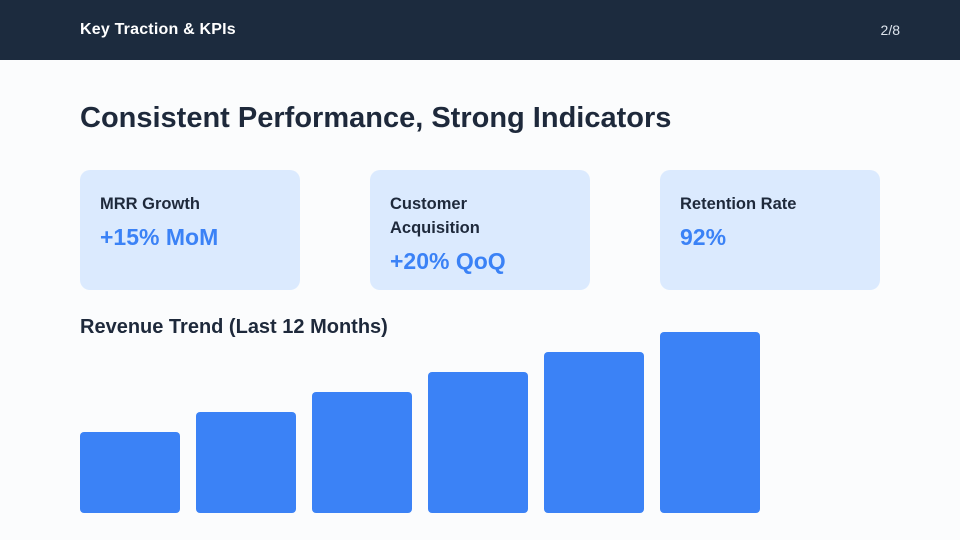 This screenshot has width=960, height=540. What do you see at coordinates (150, 204) in the screenshot?
I see `kpi-label: MRR Growth` at bounding box center [150, 204].